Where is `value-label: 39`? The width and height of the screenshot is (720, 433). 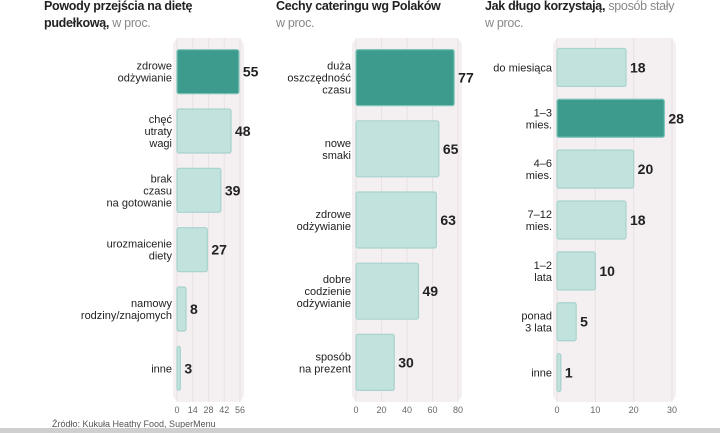 value-label: 39 is located at coordinates (233, 190).